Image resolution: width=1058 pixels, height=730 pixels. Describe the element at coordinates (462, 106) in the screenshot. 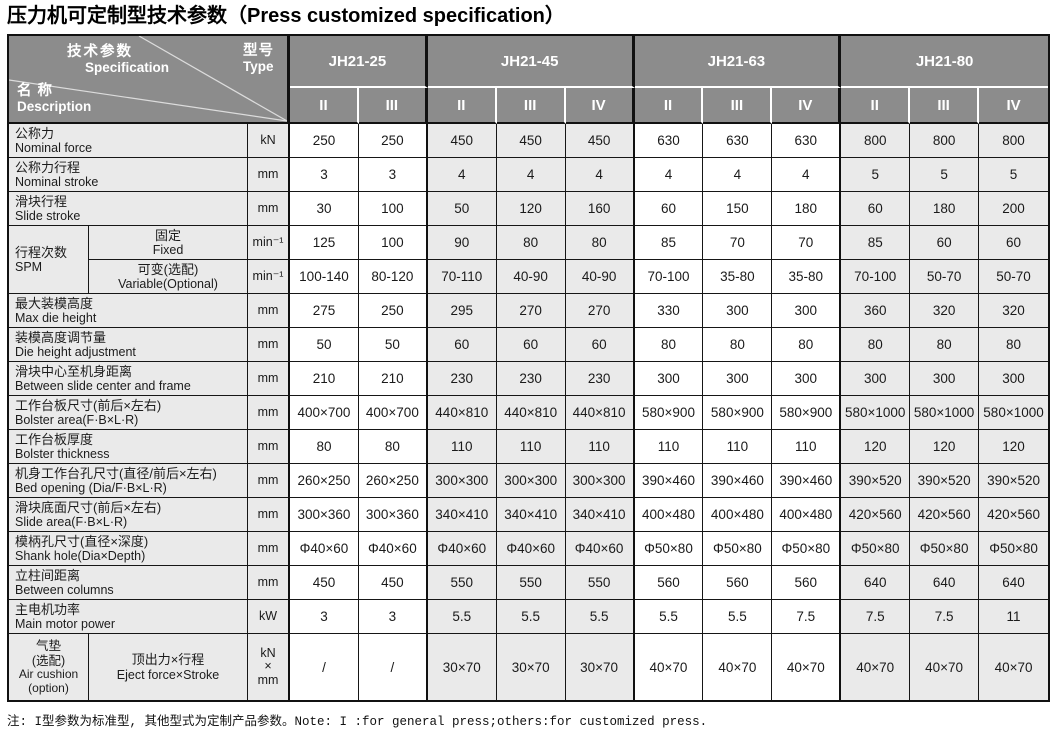

I see `variant-header: II` at that location.